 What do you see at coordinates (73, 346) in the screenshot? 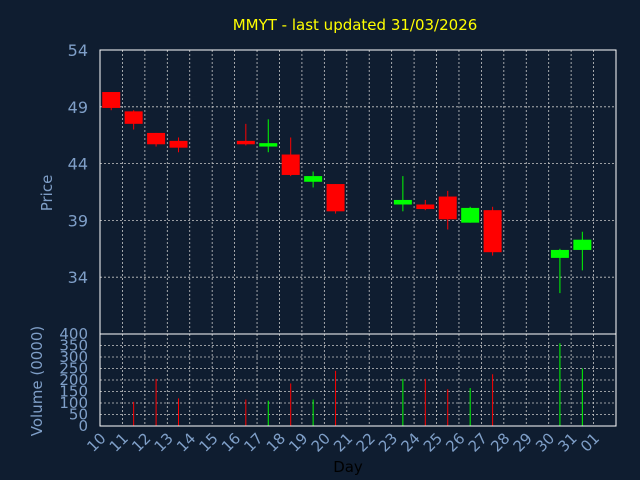
I see `volume-tick-label: 350` at bounding box center [73, 346].